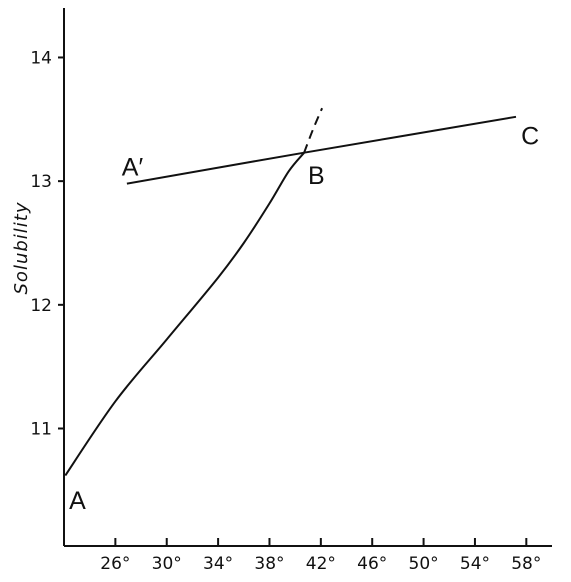  I want to click on y-ticks: 11 12 13 14, so click(47, 244).